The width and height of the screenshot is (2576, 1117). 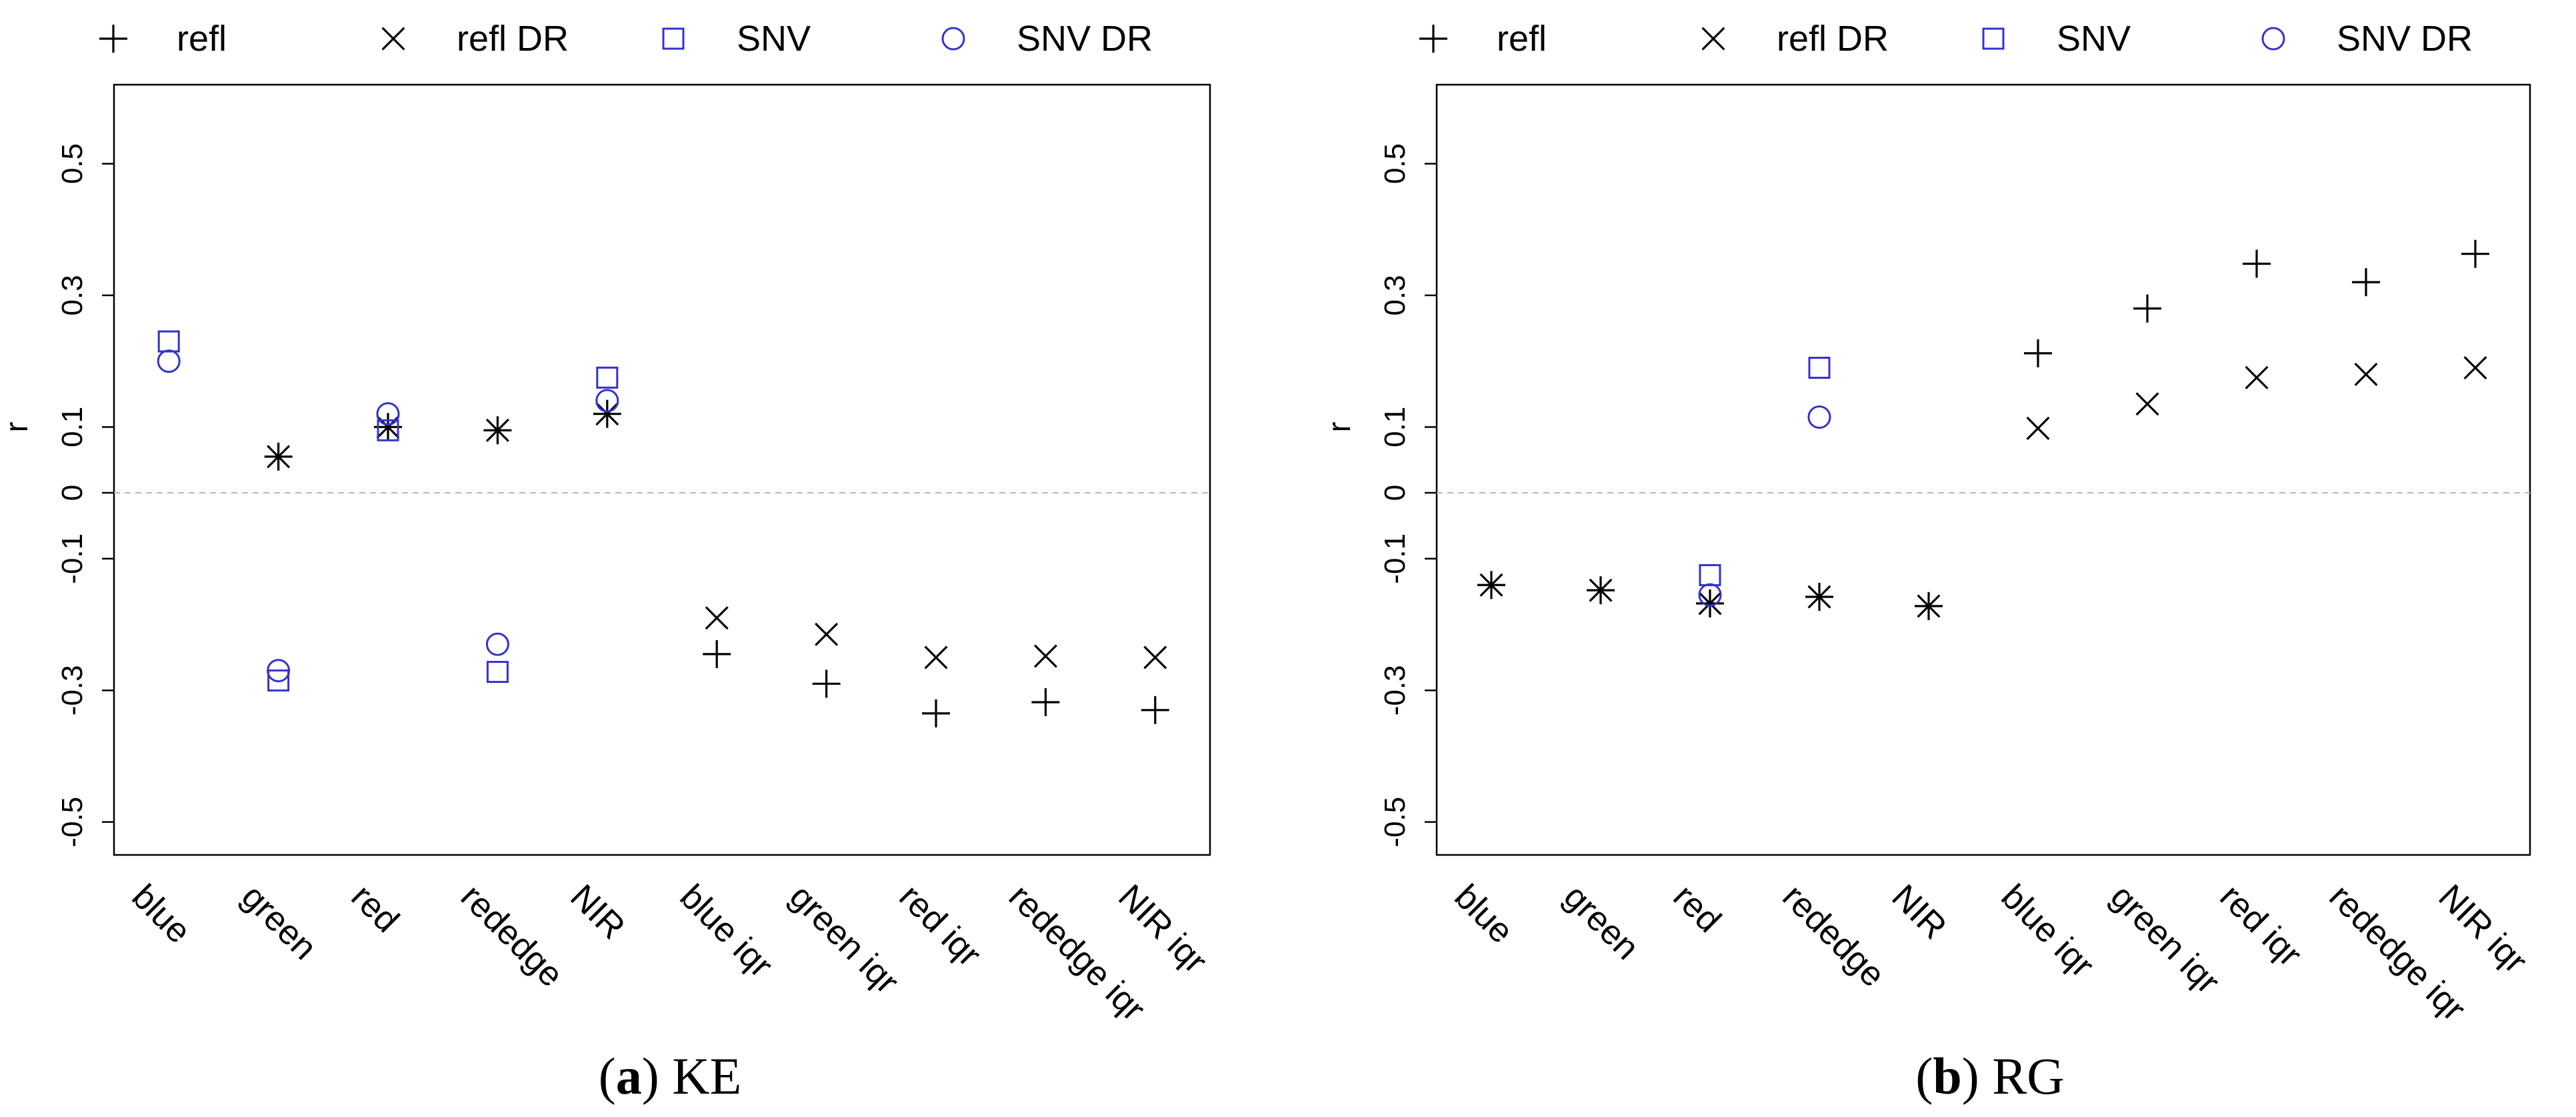 What do you see at coordinates (629, 1076) in the screenshot?
I see `caption-letter: a` at bounding box center [629, 1076].